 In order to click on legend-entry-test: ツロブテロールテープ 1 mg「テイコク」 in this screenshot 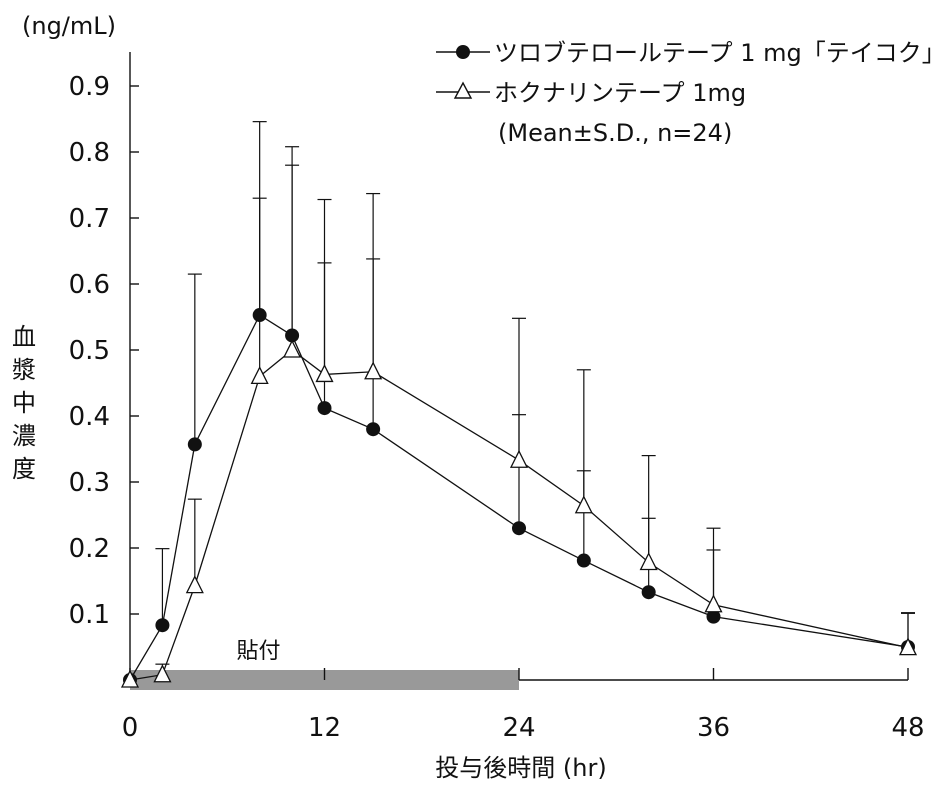, I will do `click(686, 53)`.